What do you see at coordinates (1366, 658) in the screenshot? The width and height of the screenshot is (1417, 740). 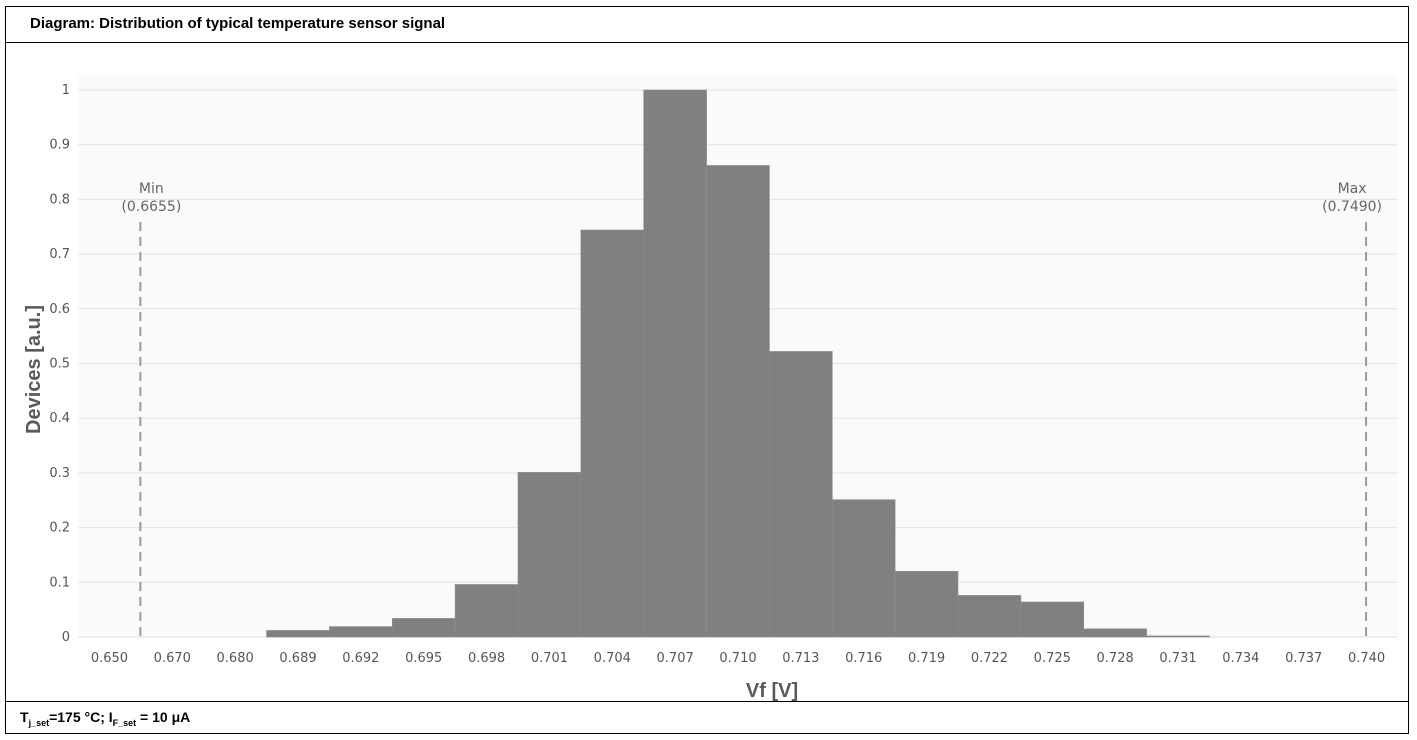 I see `x-tick-label: 0.740` at bounding box center [1366, 658].